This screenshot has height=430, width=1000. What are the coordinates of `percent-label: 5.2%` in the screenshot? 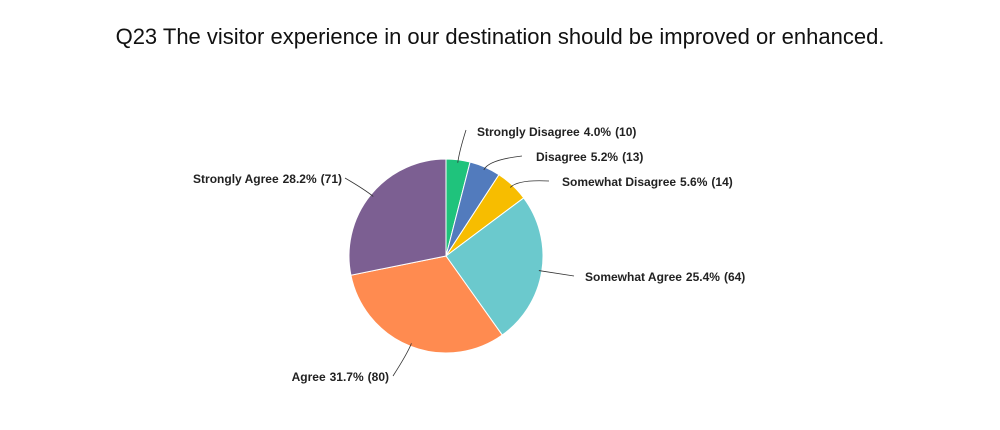 It's located at (605, 157).